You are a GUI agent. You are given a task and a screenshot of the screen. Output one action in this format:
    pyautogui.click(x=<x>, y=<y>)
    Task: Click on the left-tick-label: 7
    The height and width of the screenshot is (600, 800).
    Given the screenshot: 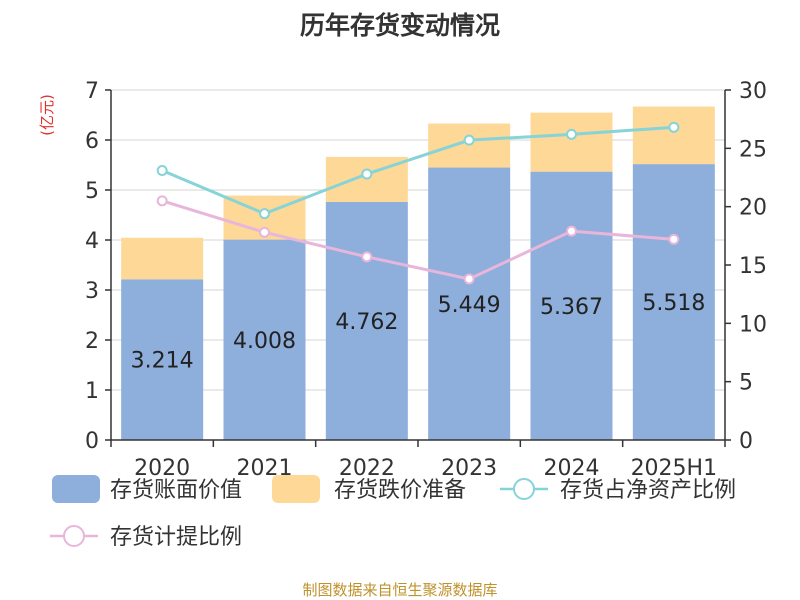 What is the action you would take?
    pyautogui.click(x=92, y=91)
    